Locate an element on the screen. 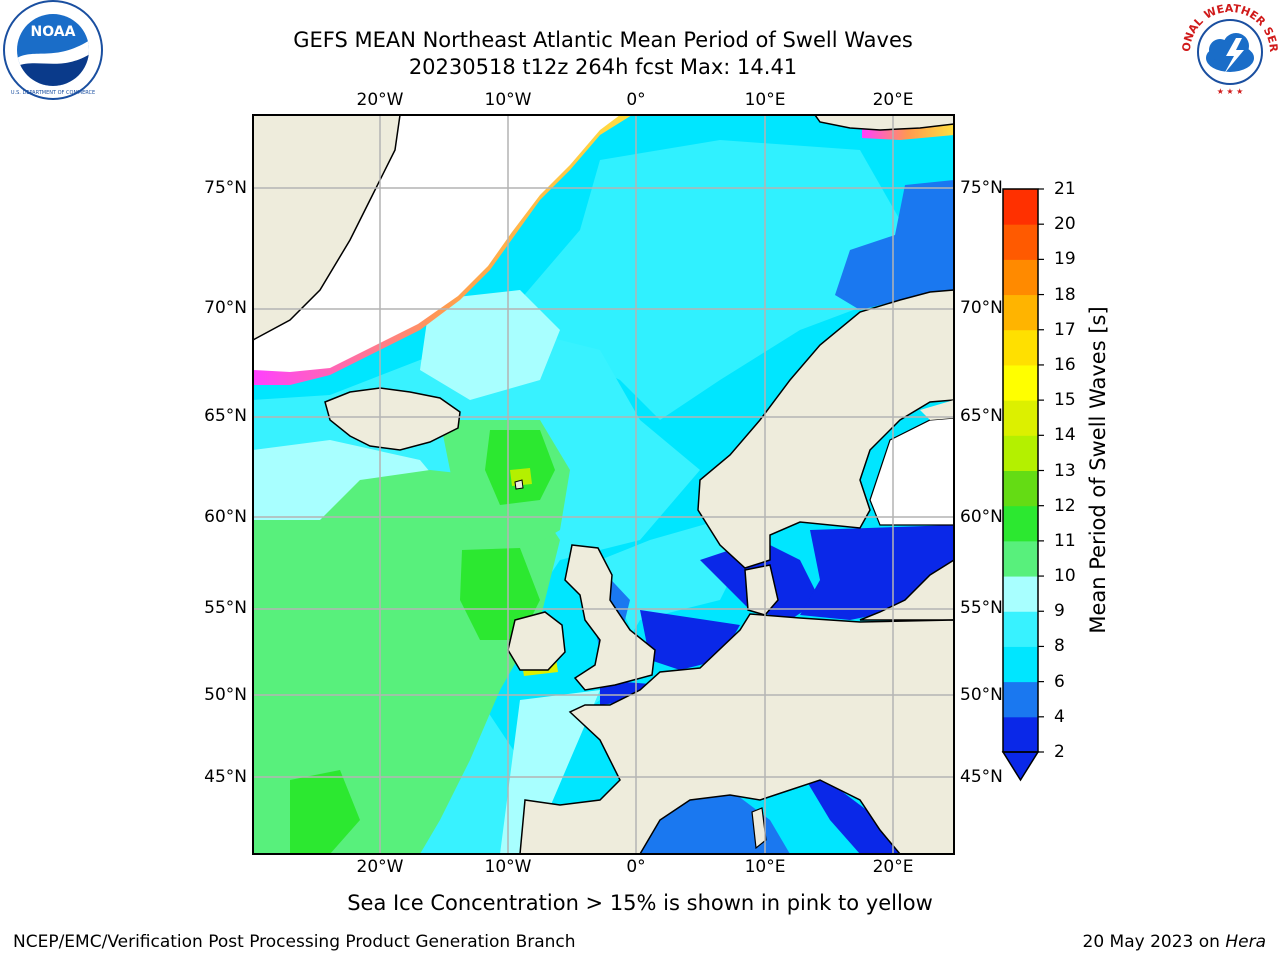  colorbar-tick-label: 19 is located at coordinates (1065, 259).